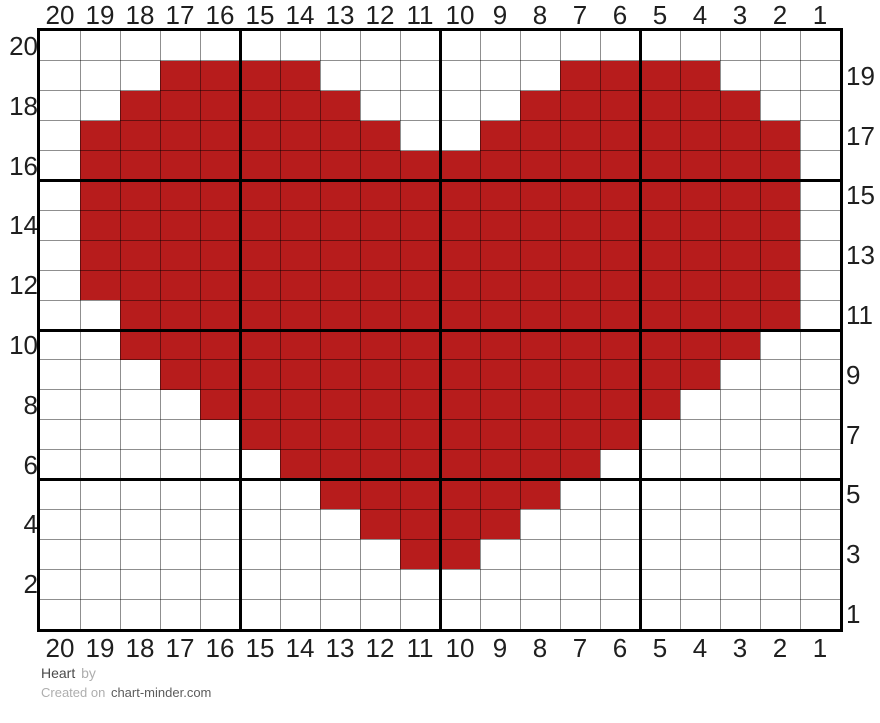  What do you see at coordinates (300, 15) in the screenshot?
I see `column-label-top: 14` at bounding box center [300, 15].